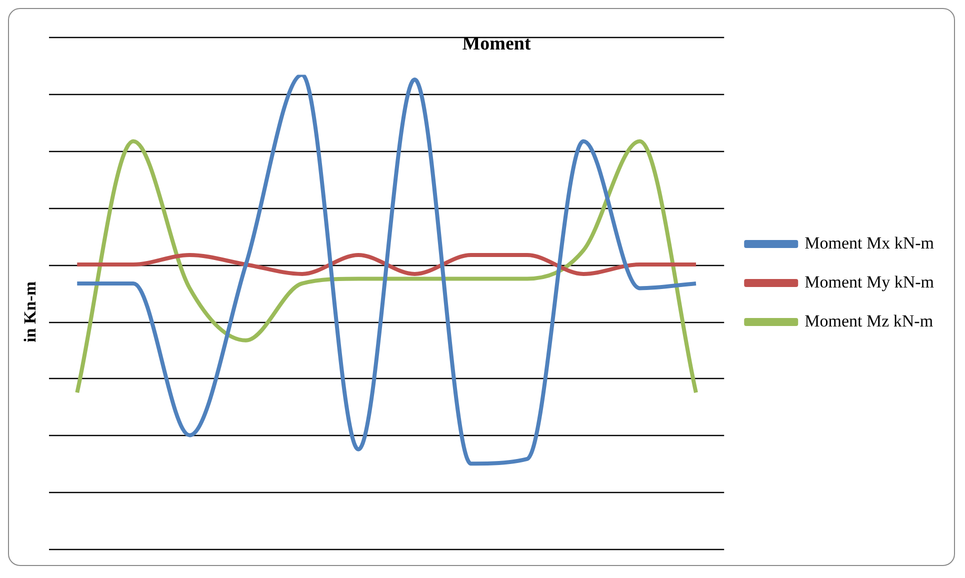 The image size is (965, 578). Describe the element at coordinates (30, 311) in the screenshot. I see `y-axis-title: in Kn-m` at that location.